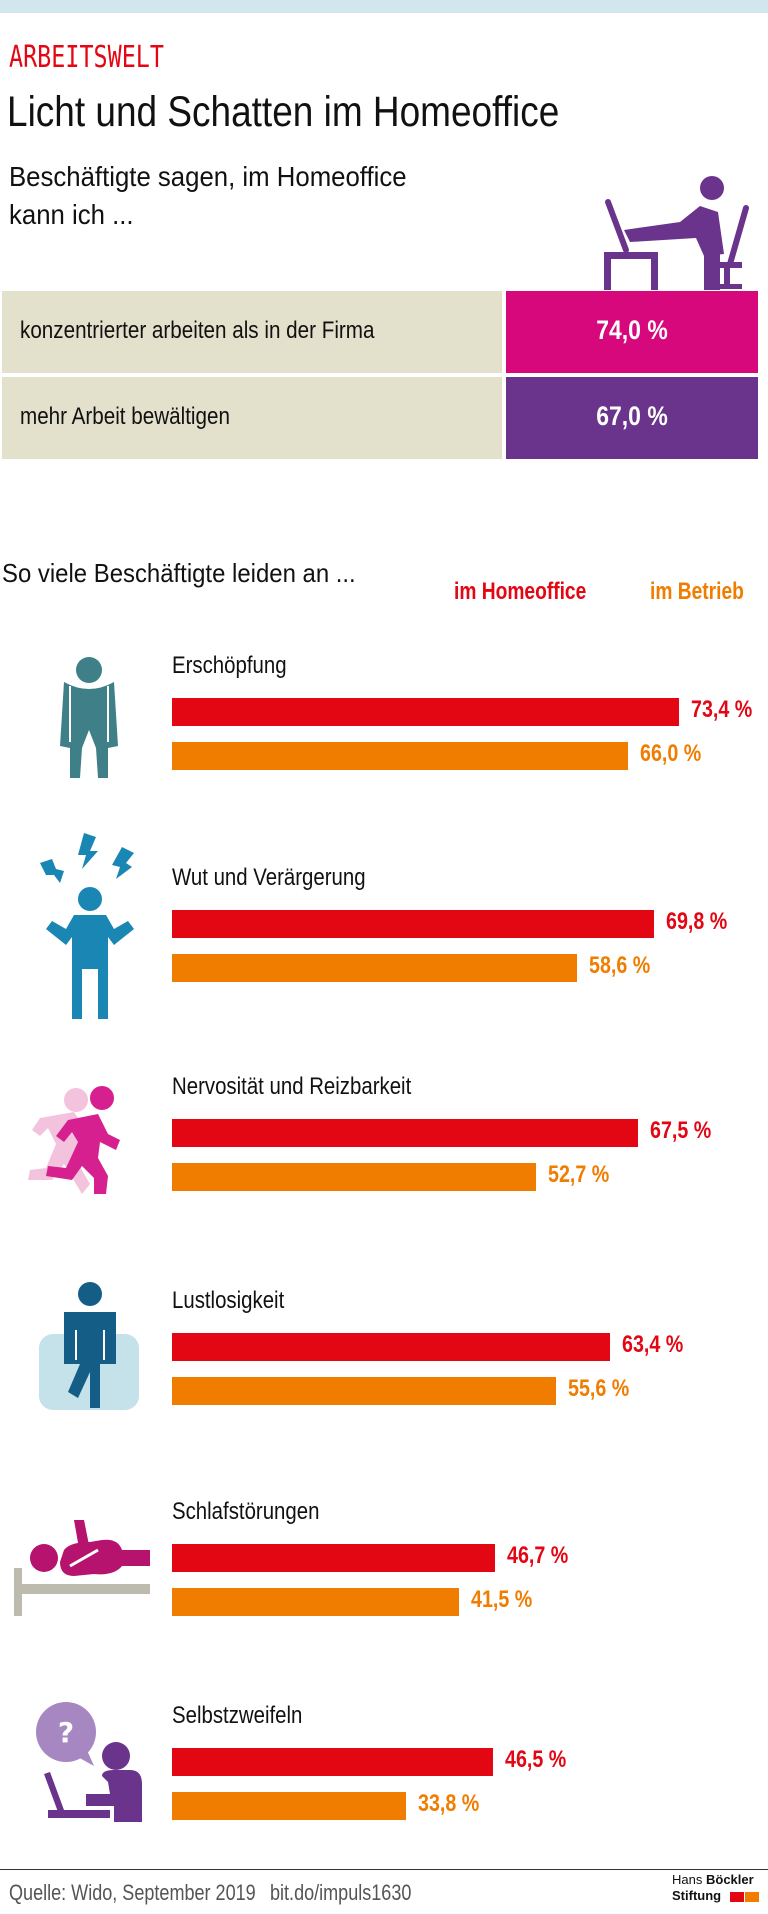  Describe the element at coordinates (729, 1879) in the screenshot. I see `logo-word-boeckler: Böckler` at that location.